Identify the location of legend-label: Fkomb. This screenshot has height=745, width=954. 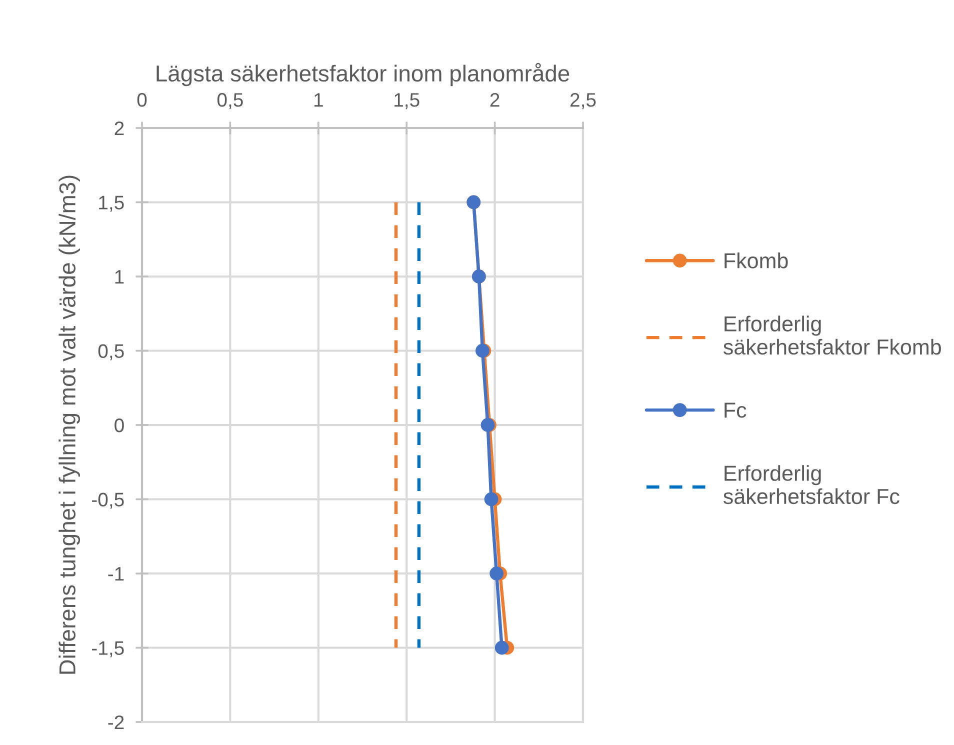
(756, 260).